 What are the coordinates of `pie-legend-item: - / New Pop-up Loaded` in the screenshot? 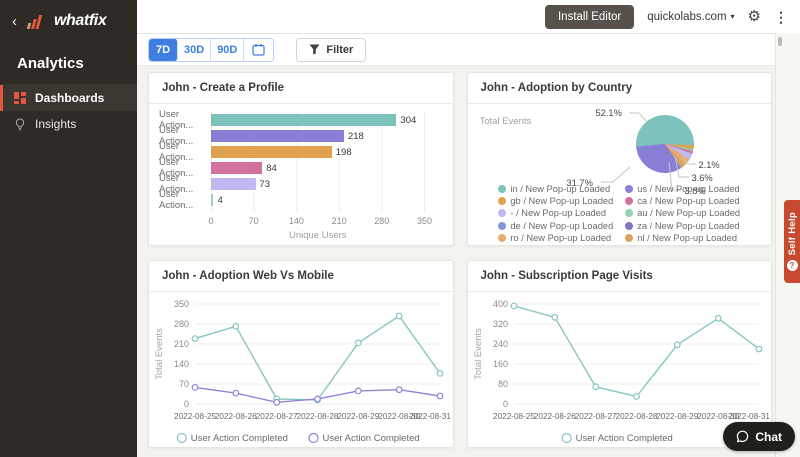 It's located at (555, 213).